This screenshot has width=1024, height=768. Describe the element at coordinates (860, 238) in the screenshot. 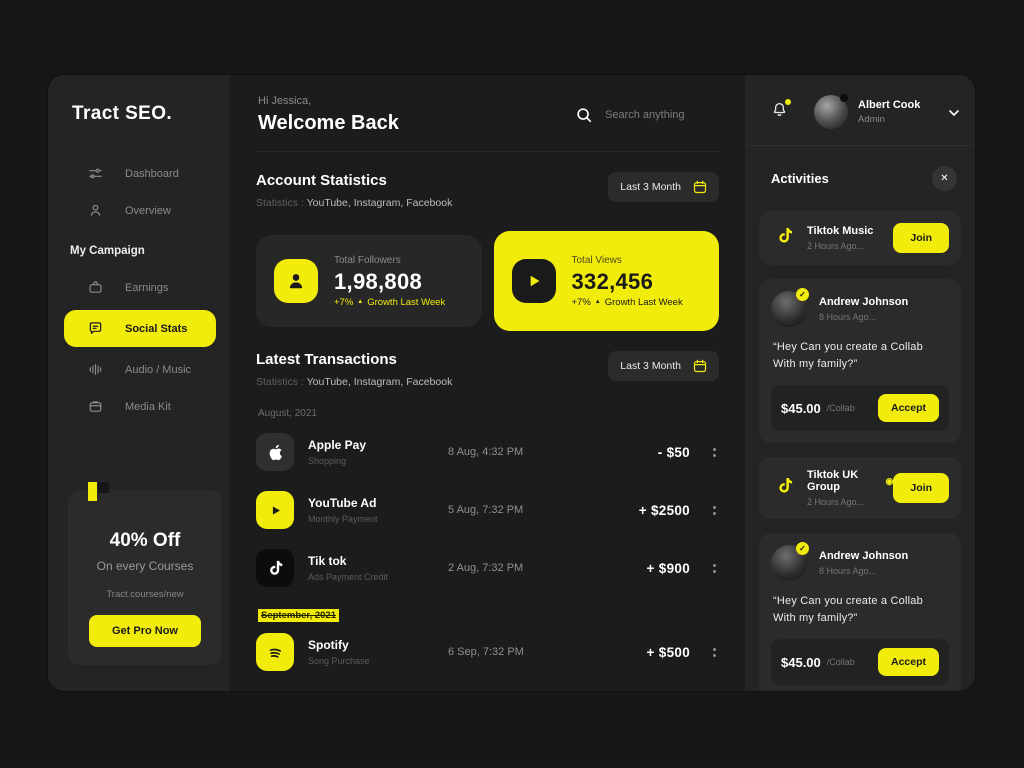

I see `list-item: Tiktok Music 2 Hours Ago... Join` at that location.